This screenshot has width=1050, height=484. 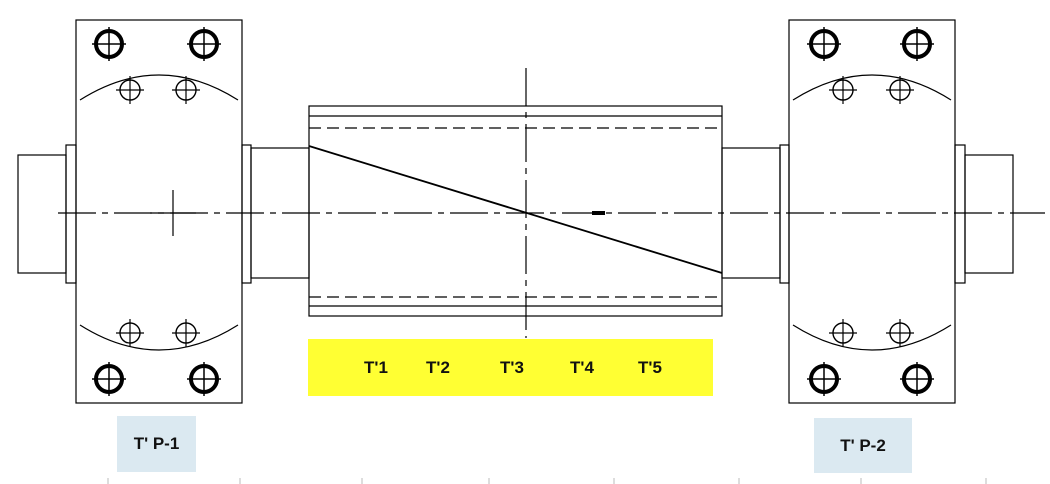 What do you see at coordinates (650, 367) in the screenshot?
I see `point-label-t5: T'5` at bounding box center [650, 367].